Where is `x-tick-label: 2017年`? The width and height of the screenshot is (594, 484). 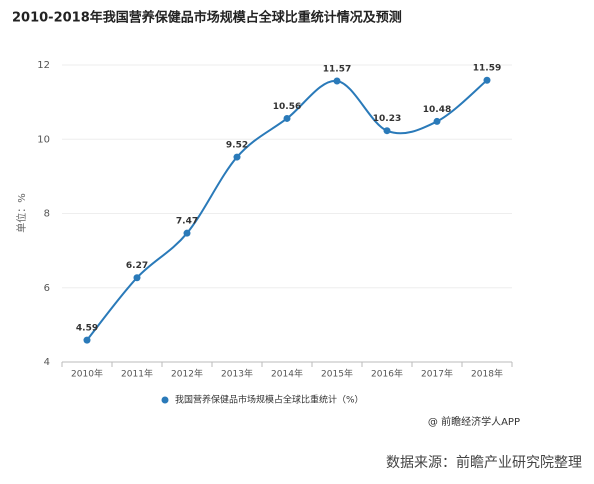
x-tick-label: 2017年 is located at coordinates (437, 374).